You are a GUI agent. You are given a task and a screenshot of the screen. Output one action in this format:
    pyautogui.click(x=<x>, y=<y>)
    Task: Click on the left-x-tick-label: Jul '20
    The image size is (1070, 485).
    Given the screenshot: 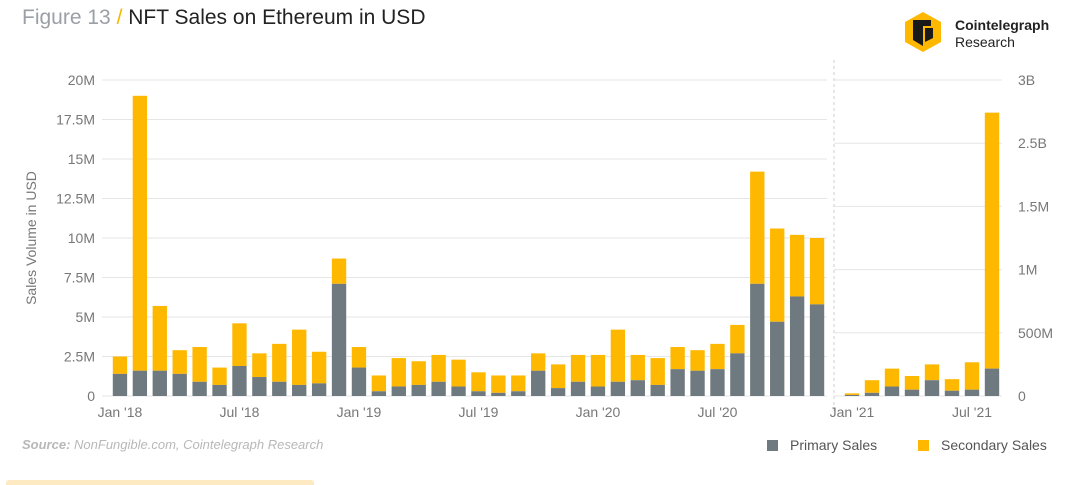 What is the action you would take?
    pyautogui.click(x=717, y=412)
    